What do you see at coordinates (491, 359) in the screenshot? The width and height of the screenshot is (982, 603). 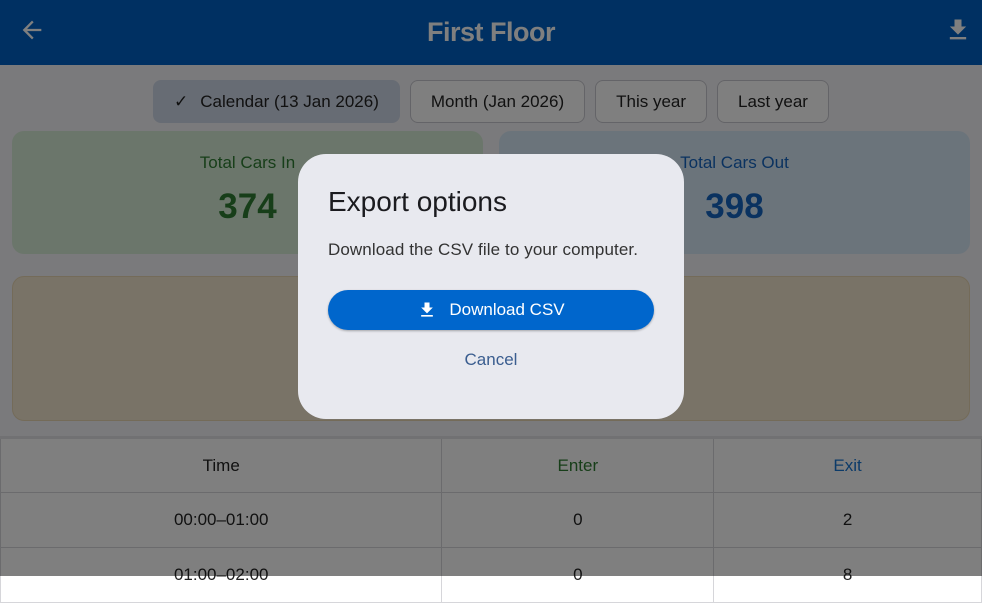 I see `cancel-button: Cancel` at bounding box center [491, 359].